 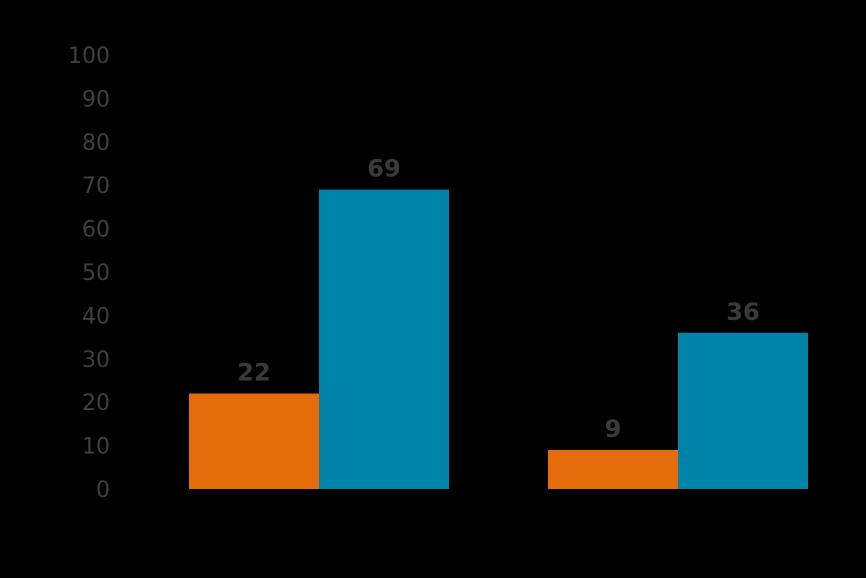 I want to click on y-tick-label: 90, so click(x=96, y=99).